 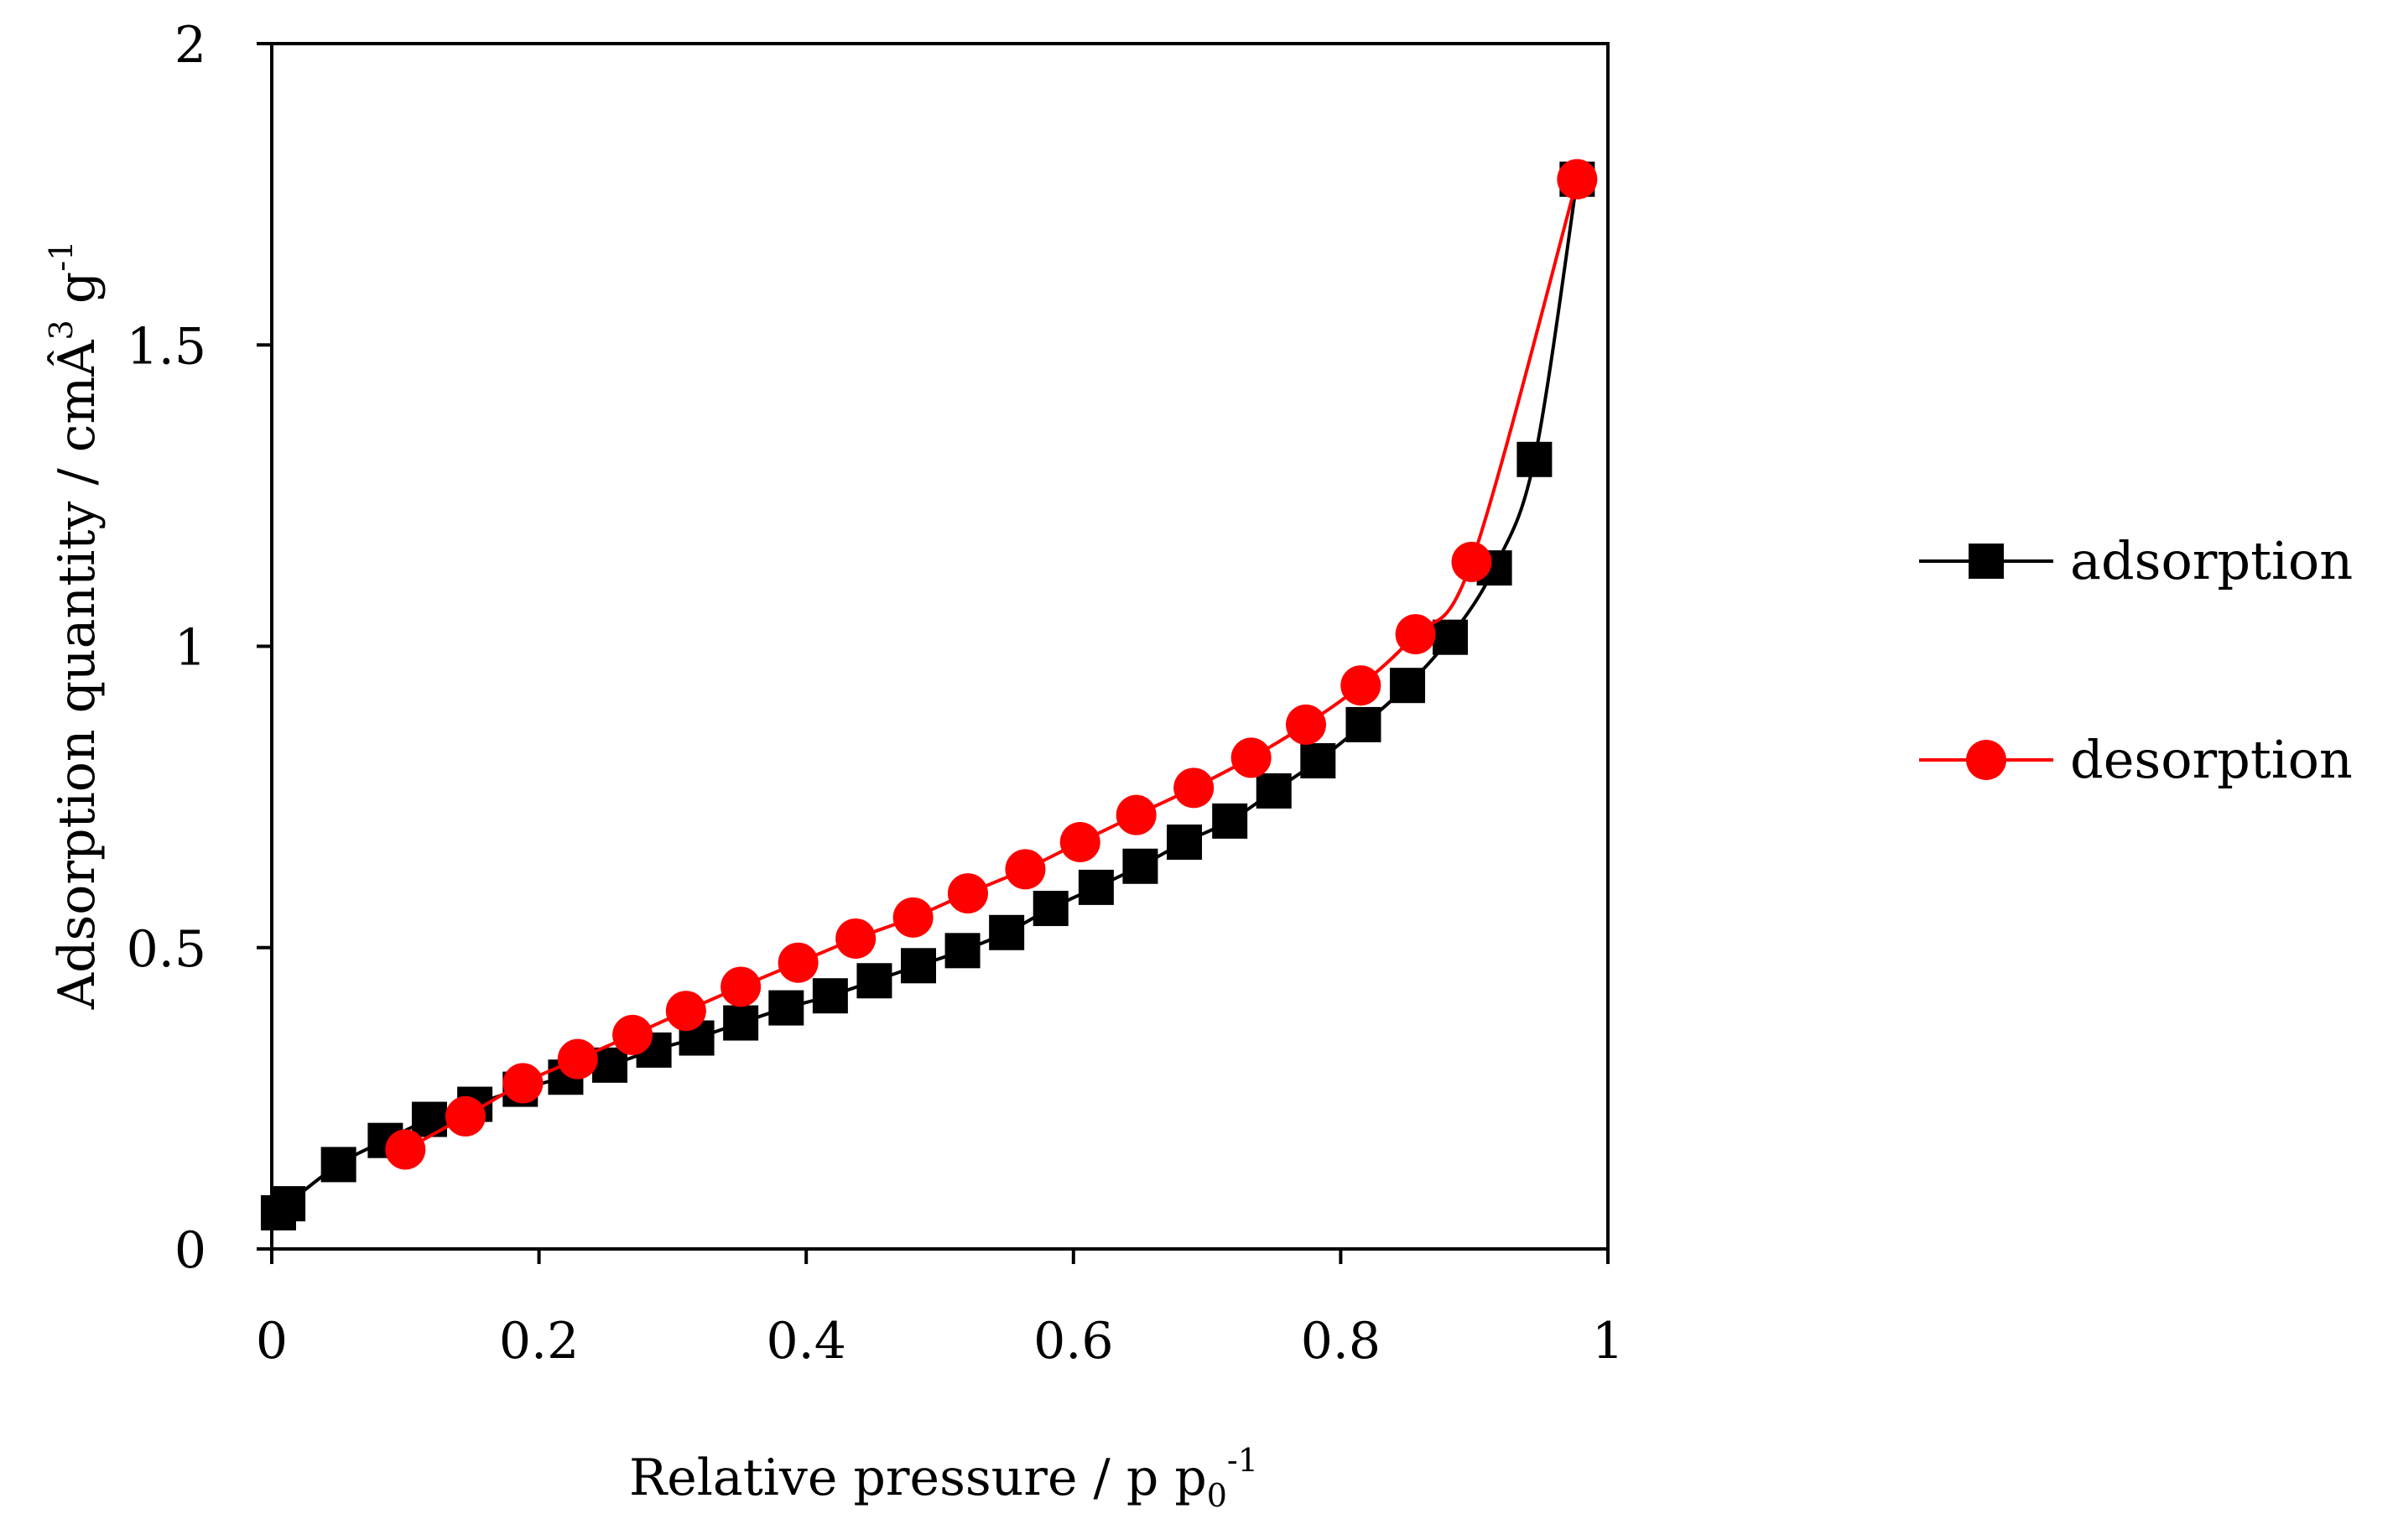 I want to click on x-tick-label: 0.8, so click(x=1341, y=1341).